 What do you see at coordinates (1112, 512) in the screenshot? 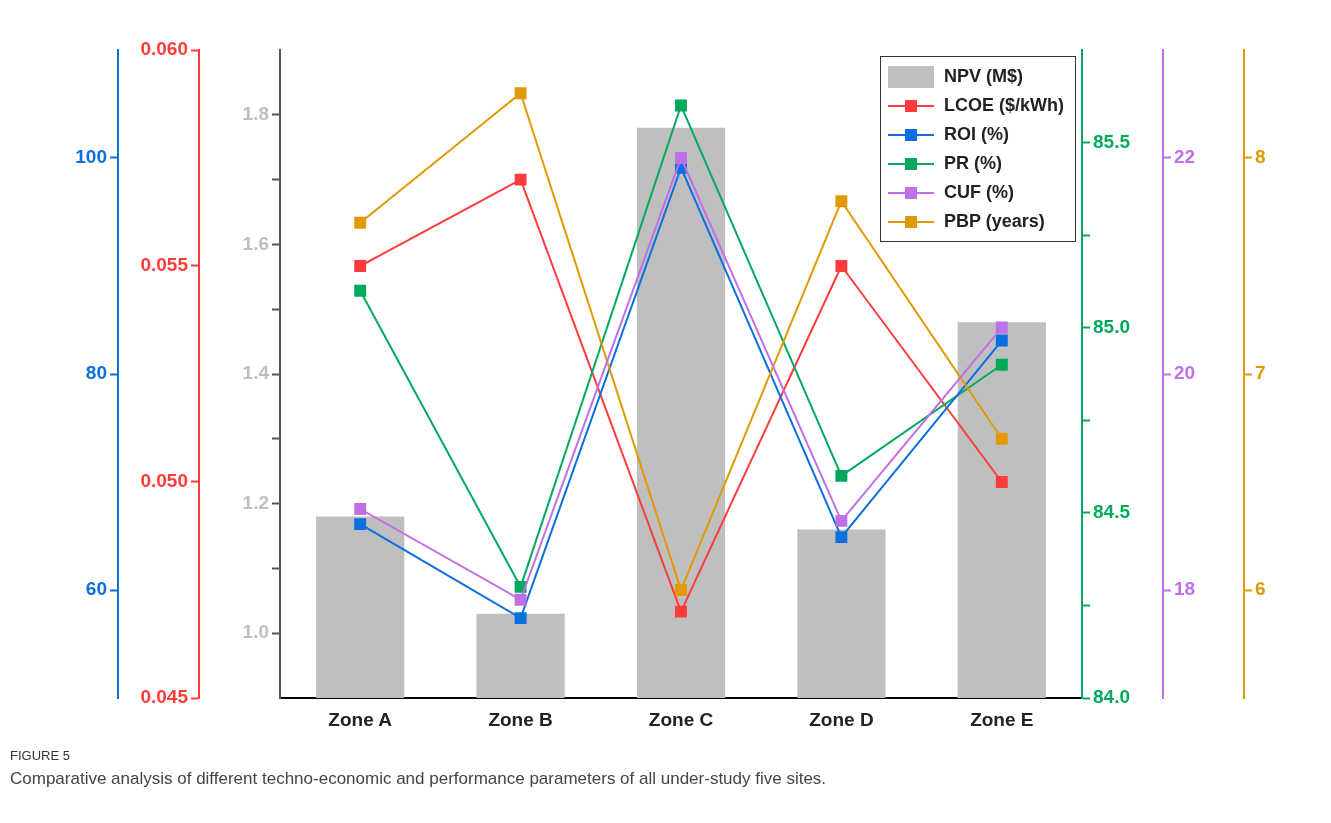
I see `y2-tick-label: 84.5` at bounding box center [1112, 512].